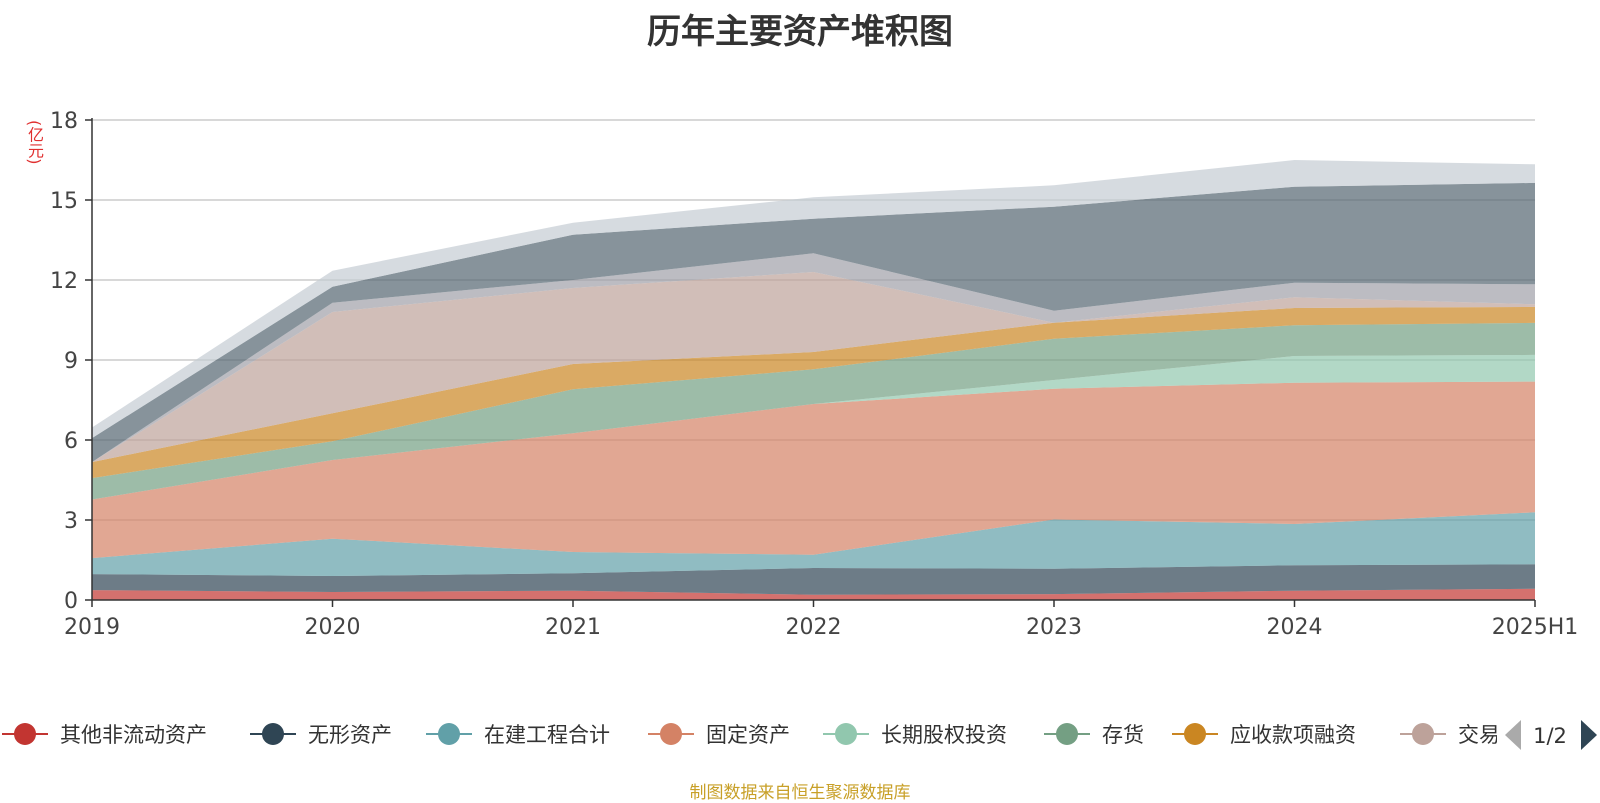  I want to click on y-tick-label: 9, so click(71, 361).